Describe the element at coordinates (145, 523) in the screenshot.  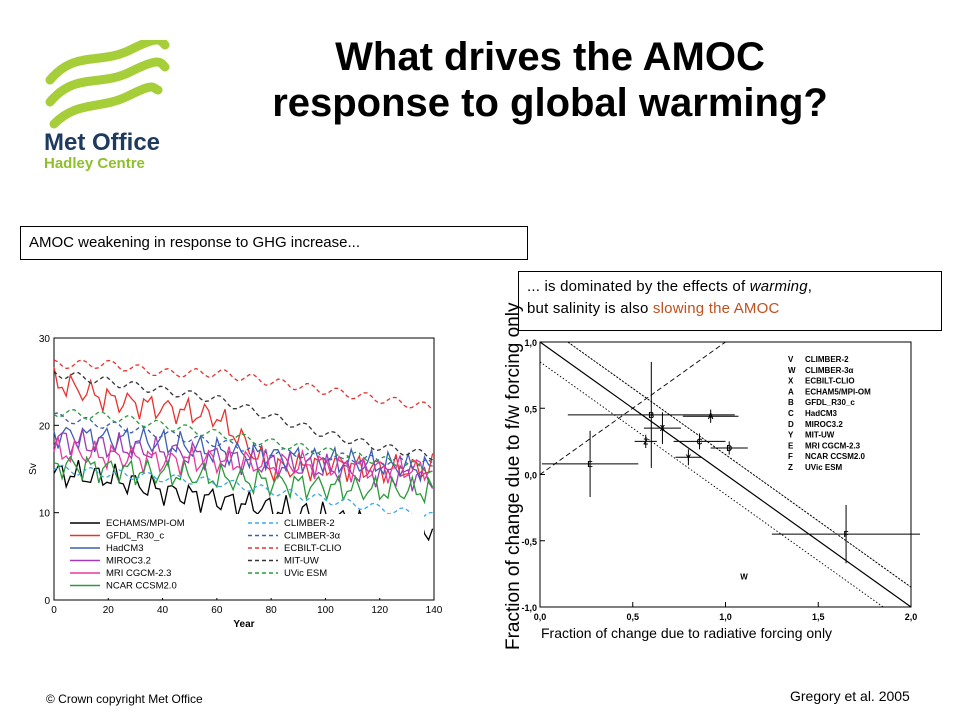
I see `legend-label: ECHAMS/MPI-OM` at that location.